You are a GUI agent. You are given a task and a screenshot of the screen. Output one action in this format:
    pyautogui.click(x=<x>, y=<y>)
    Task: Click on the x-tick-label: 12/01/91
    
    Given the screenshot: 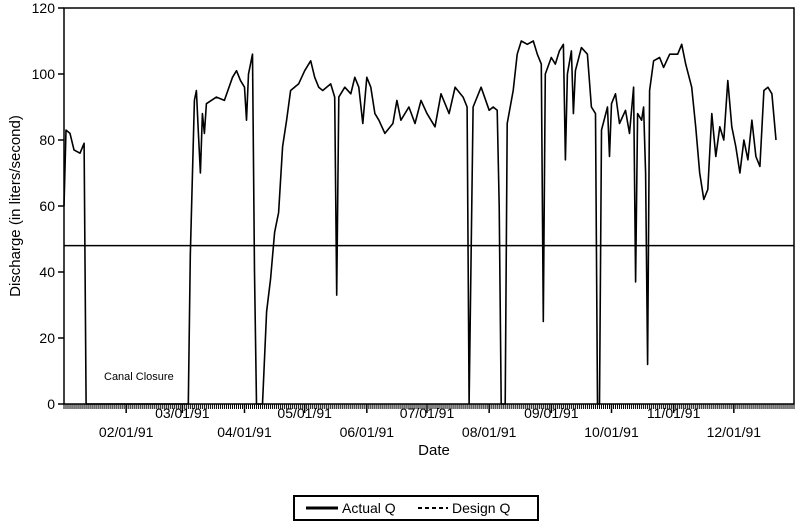 What is the action you would take?
    pyautogui.click(x=734, y=432)
    